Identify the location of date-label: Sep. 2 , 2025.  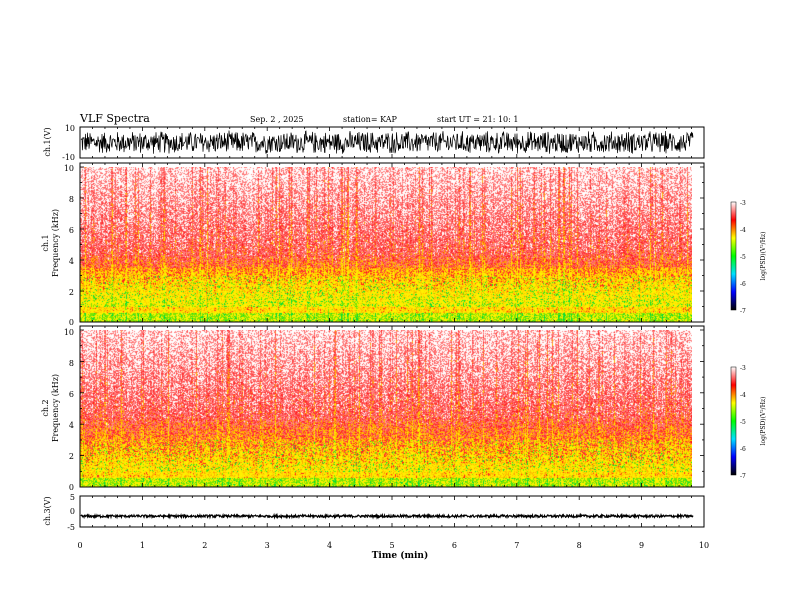
(277, 119).